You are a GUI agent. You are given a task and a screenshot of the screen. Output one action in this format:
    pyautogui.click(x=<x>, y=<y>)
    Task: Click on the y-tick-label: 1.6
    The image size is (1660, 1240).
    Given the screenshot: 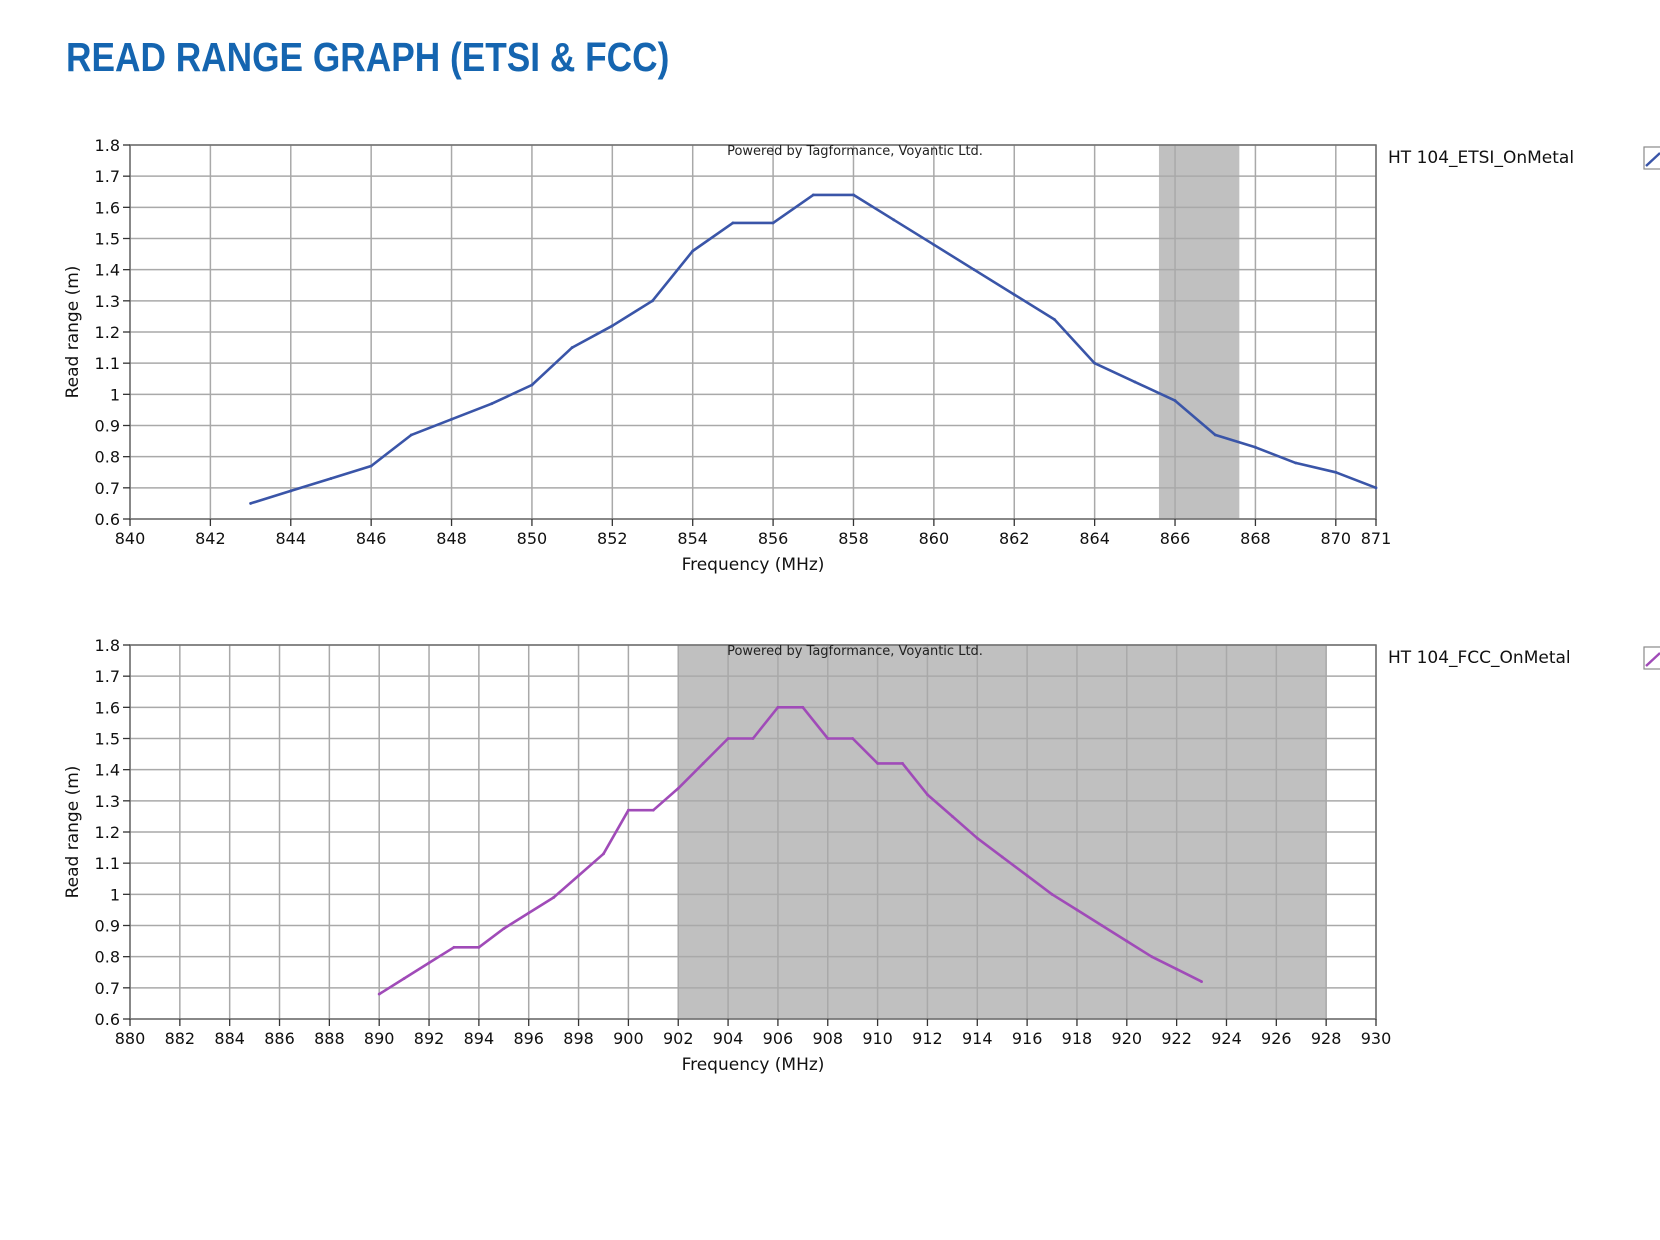 What is the action you would take?
    pyautogui.click(x=107, y=707)
    